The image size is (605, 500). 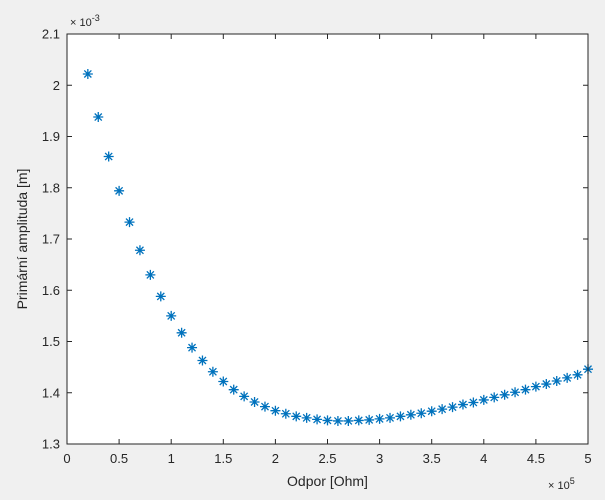 I want to click on y-tick-label: 1.4, so click(x=51, y=392).